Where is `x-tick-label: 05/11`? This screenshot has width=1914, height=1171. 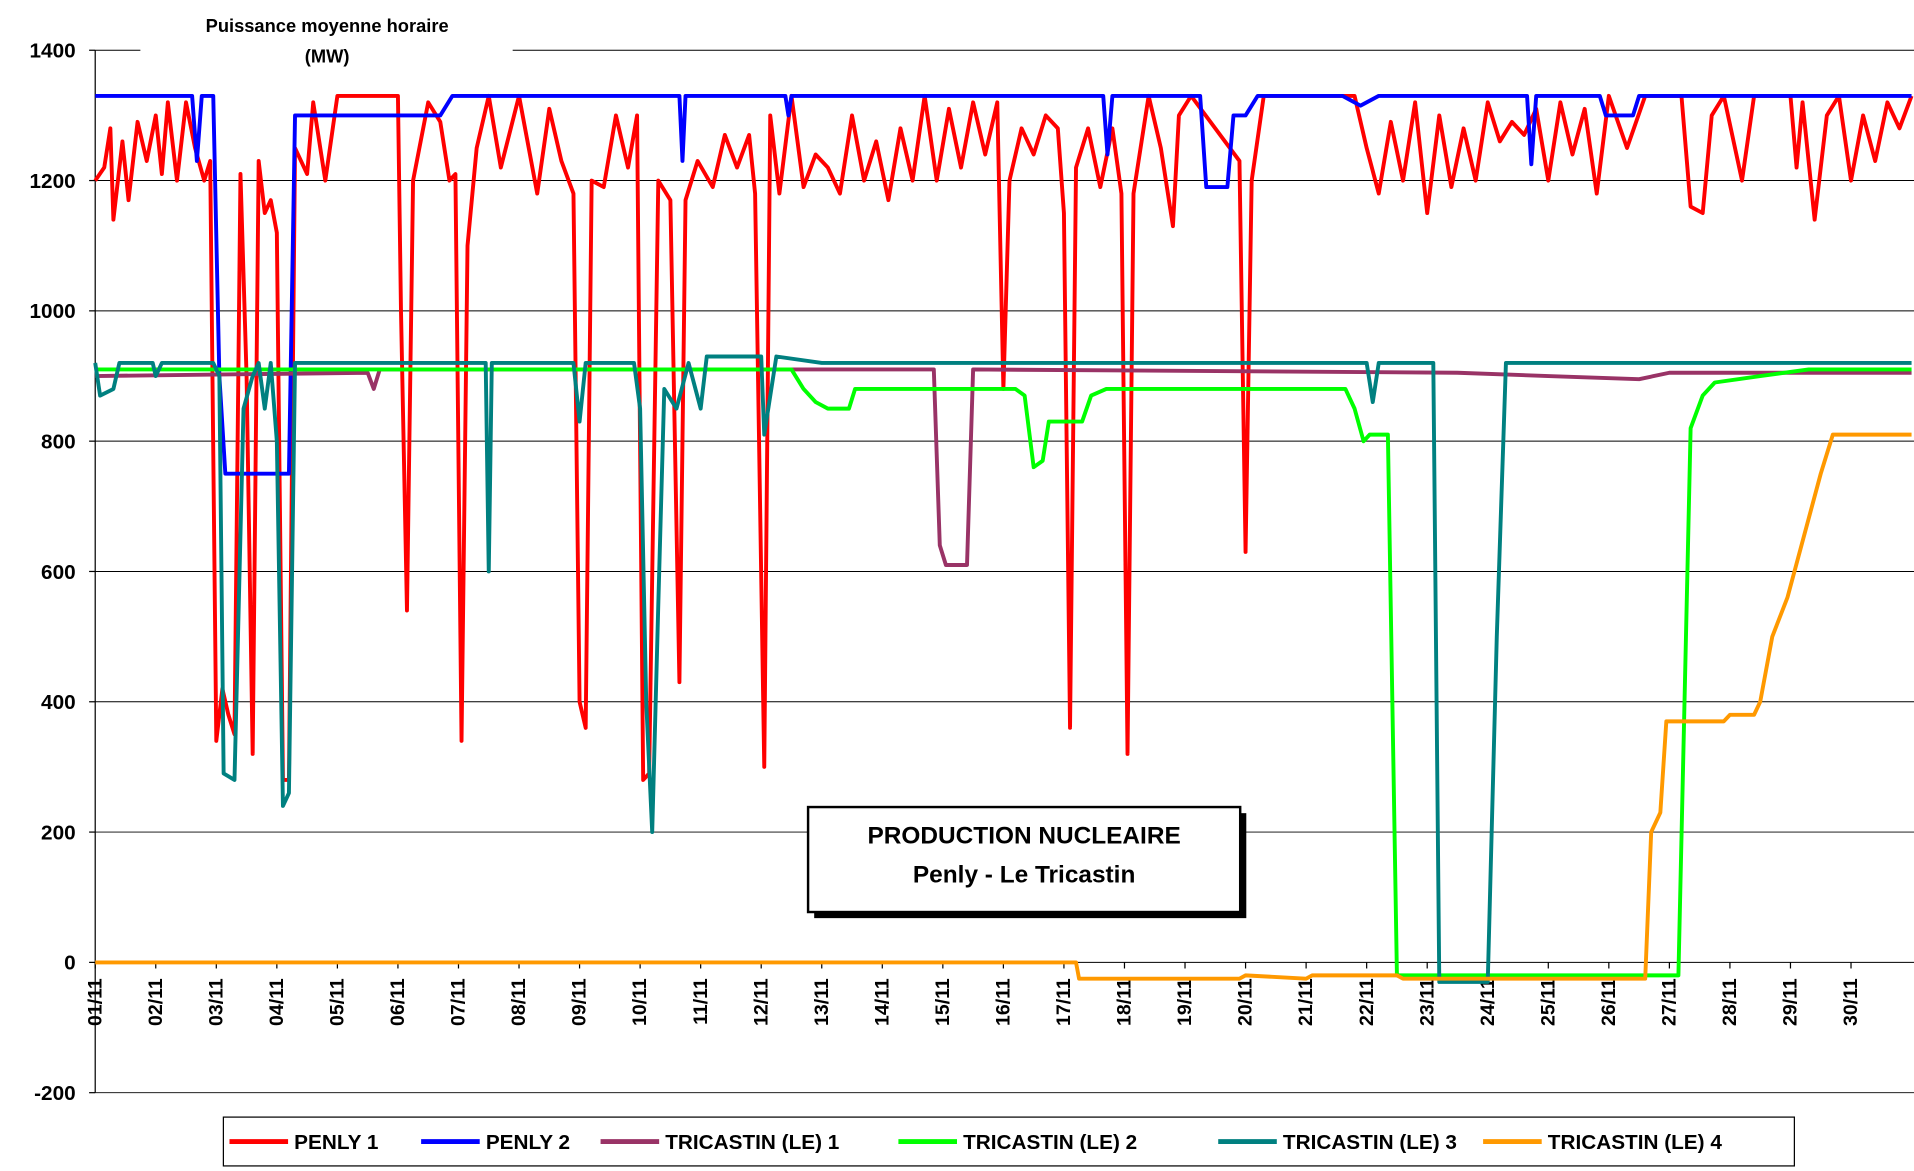
x-tick-label: 05/11 is located at coordinates (337, 1002).